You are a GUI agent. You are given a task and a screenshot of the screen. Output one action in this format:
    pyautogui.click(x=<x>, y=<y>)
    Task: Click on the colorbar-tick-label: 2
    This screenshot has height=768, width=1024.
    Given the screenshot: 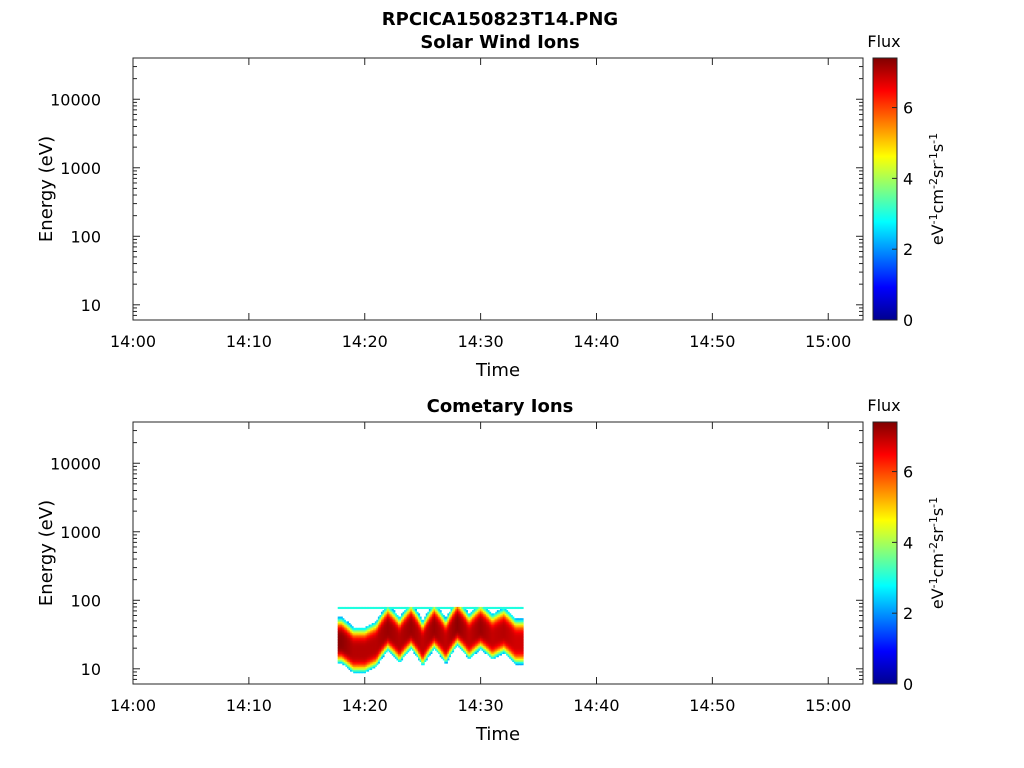 What is the action you would take?
    pyautogui.click(x=908, y=249)
    